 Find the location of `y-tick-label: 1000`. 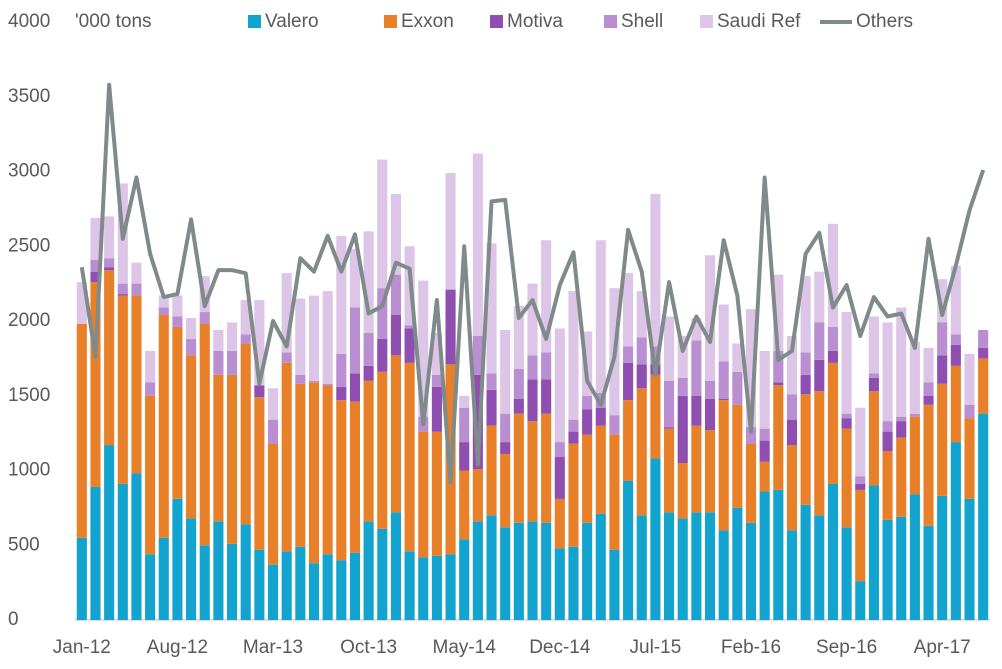

y-tick-label: 1000 is located at coordinates (29, 470).